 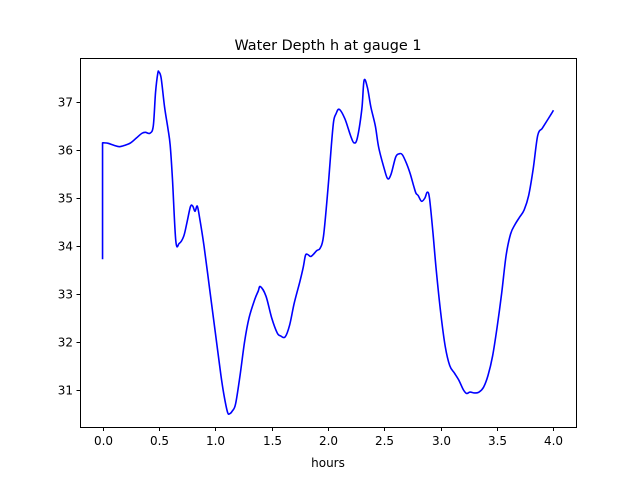 What do you see at coordinates (65, 199) in the screenshot?
I see `y-tick-label: 35` at bounding box center [65, 199].